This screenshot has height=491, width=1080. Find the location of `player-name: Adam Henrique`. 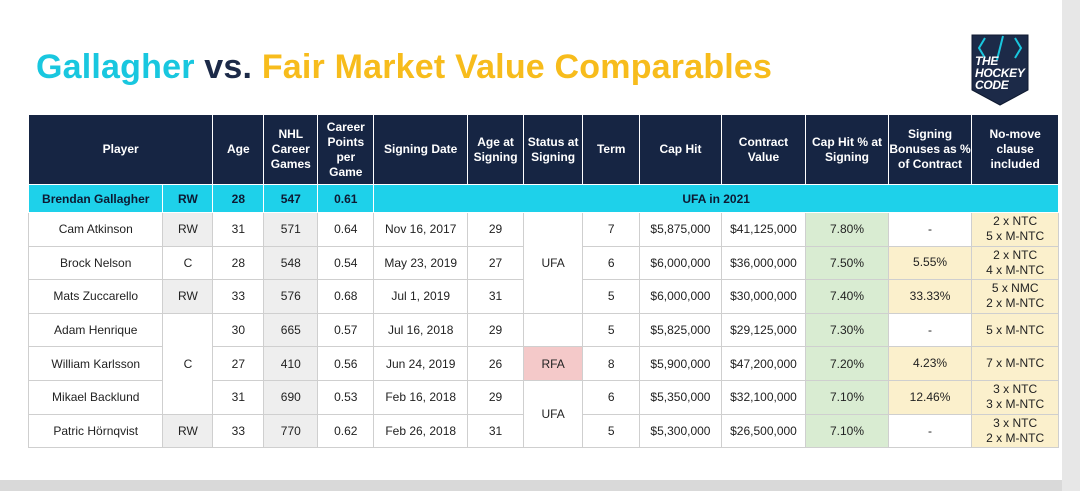

player-name: Adam Henrique is located at coordinates (95, 330).